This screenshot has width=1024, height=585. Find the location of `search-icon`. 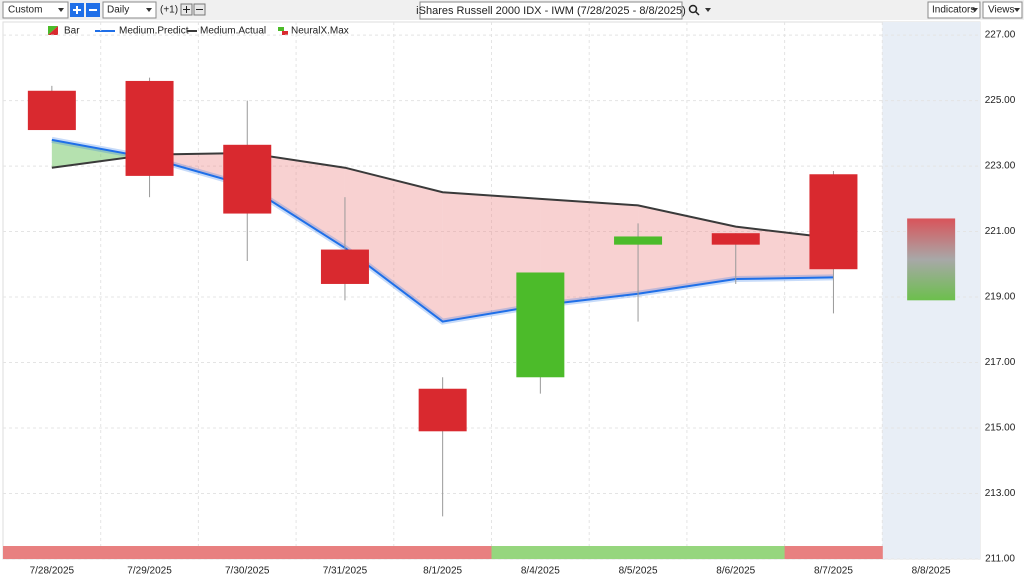

search-icon is located at coordinates (693, 9).